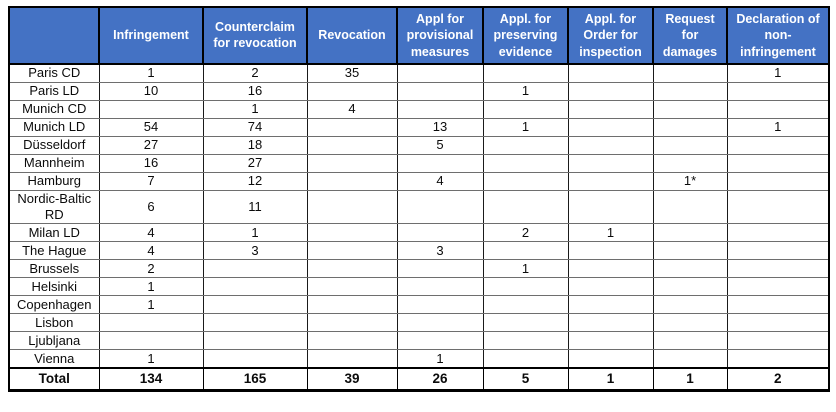  What do you see at coordinates (54, 163) in the screenshot?
I see `court-name-cell: Mannheim` at bounding box center [54, 163].